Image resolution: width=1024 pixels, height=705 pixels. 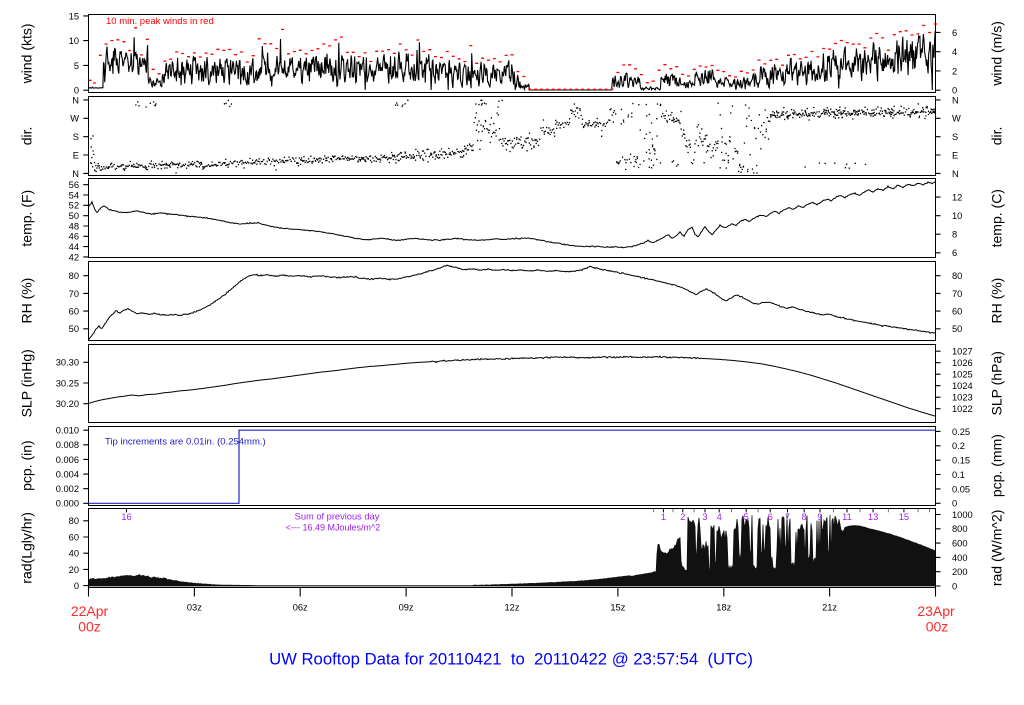 I want to click on svg-text: 1026, so click(x=962, y=363).